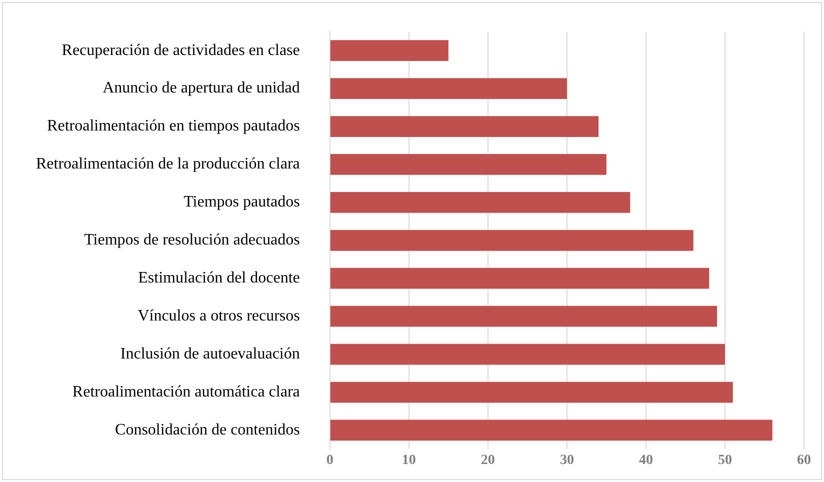 This screenshot has width=824, height=482. What do you see at coordinates (725, 460) in the screenshot?
I see `x-tick-label: 50` at bounding box center [725, 460].